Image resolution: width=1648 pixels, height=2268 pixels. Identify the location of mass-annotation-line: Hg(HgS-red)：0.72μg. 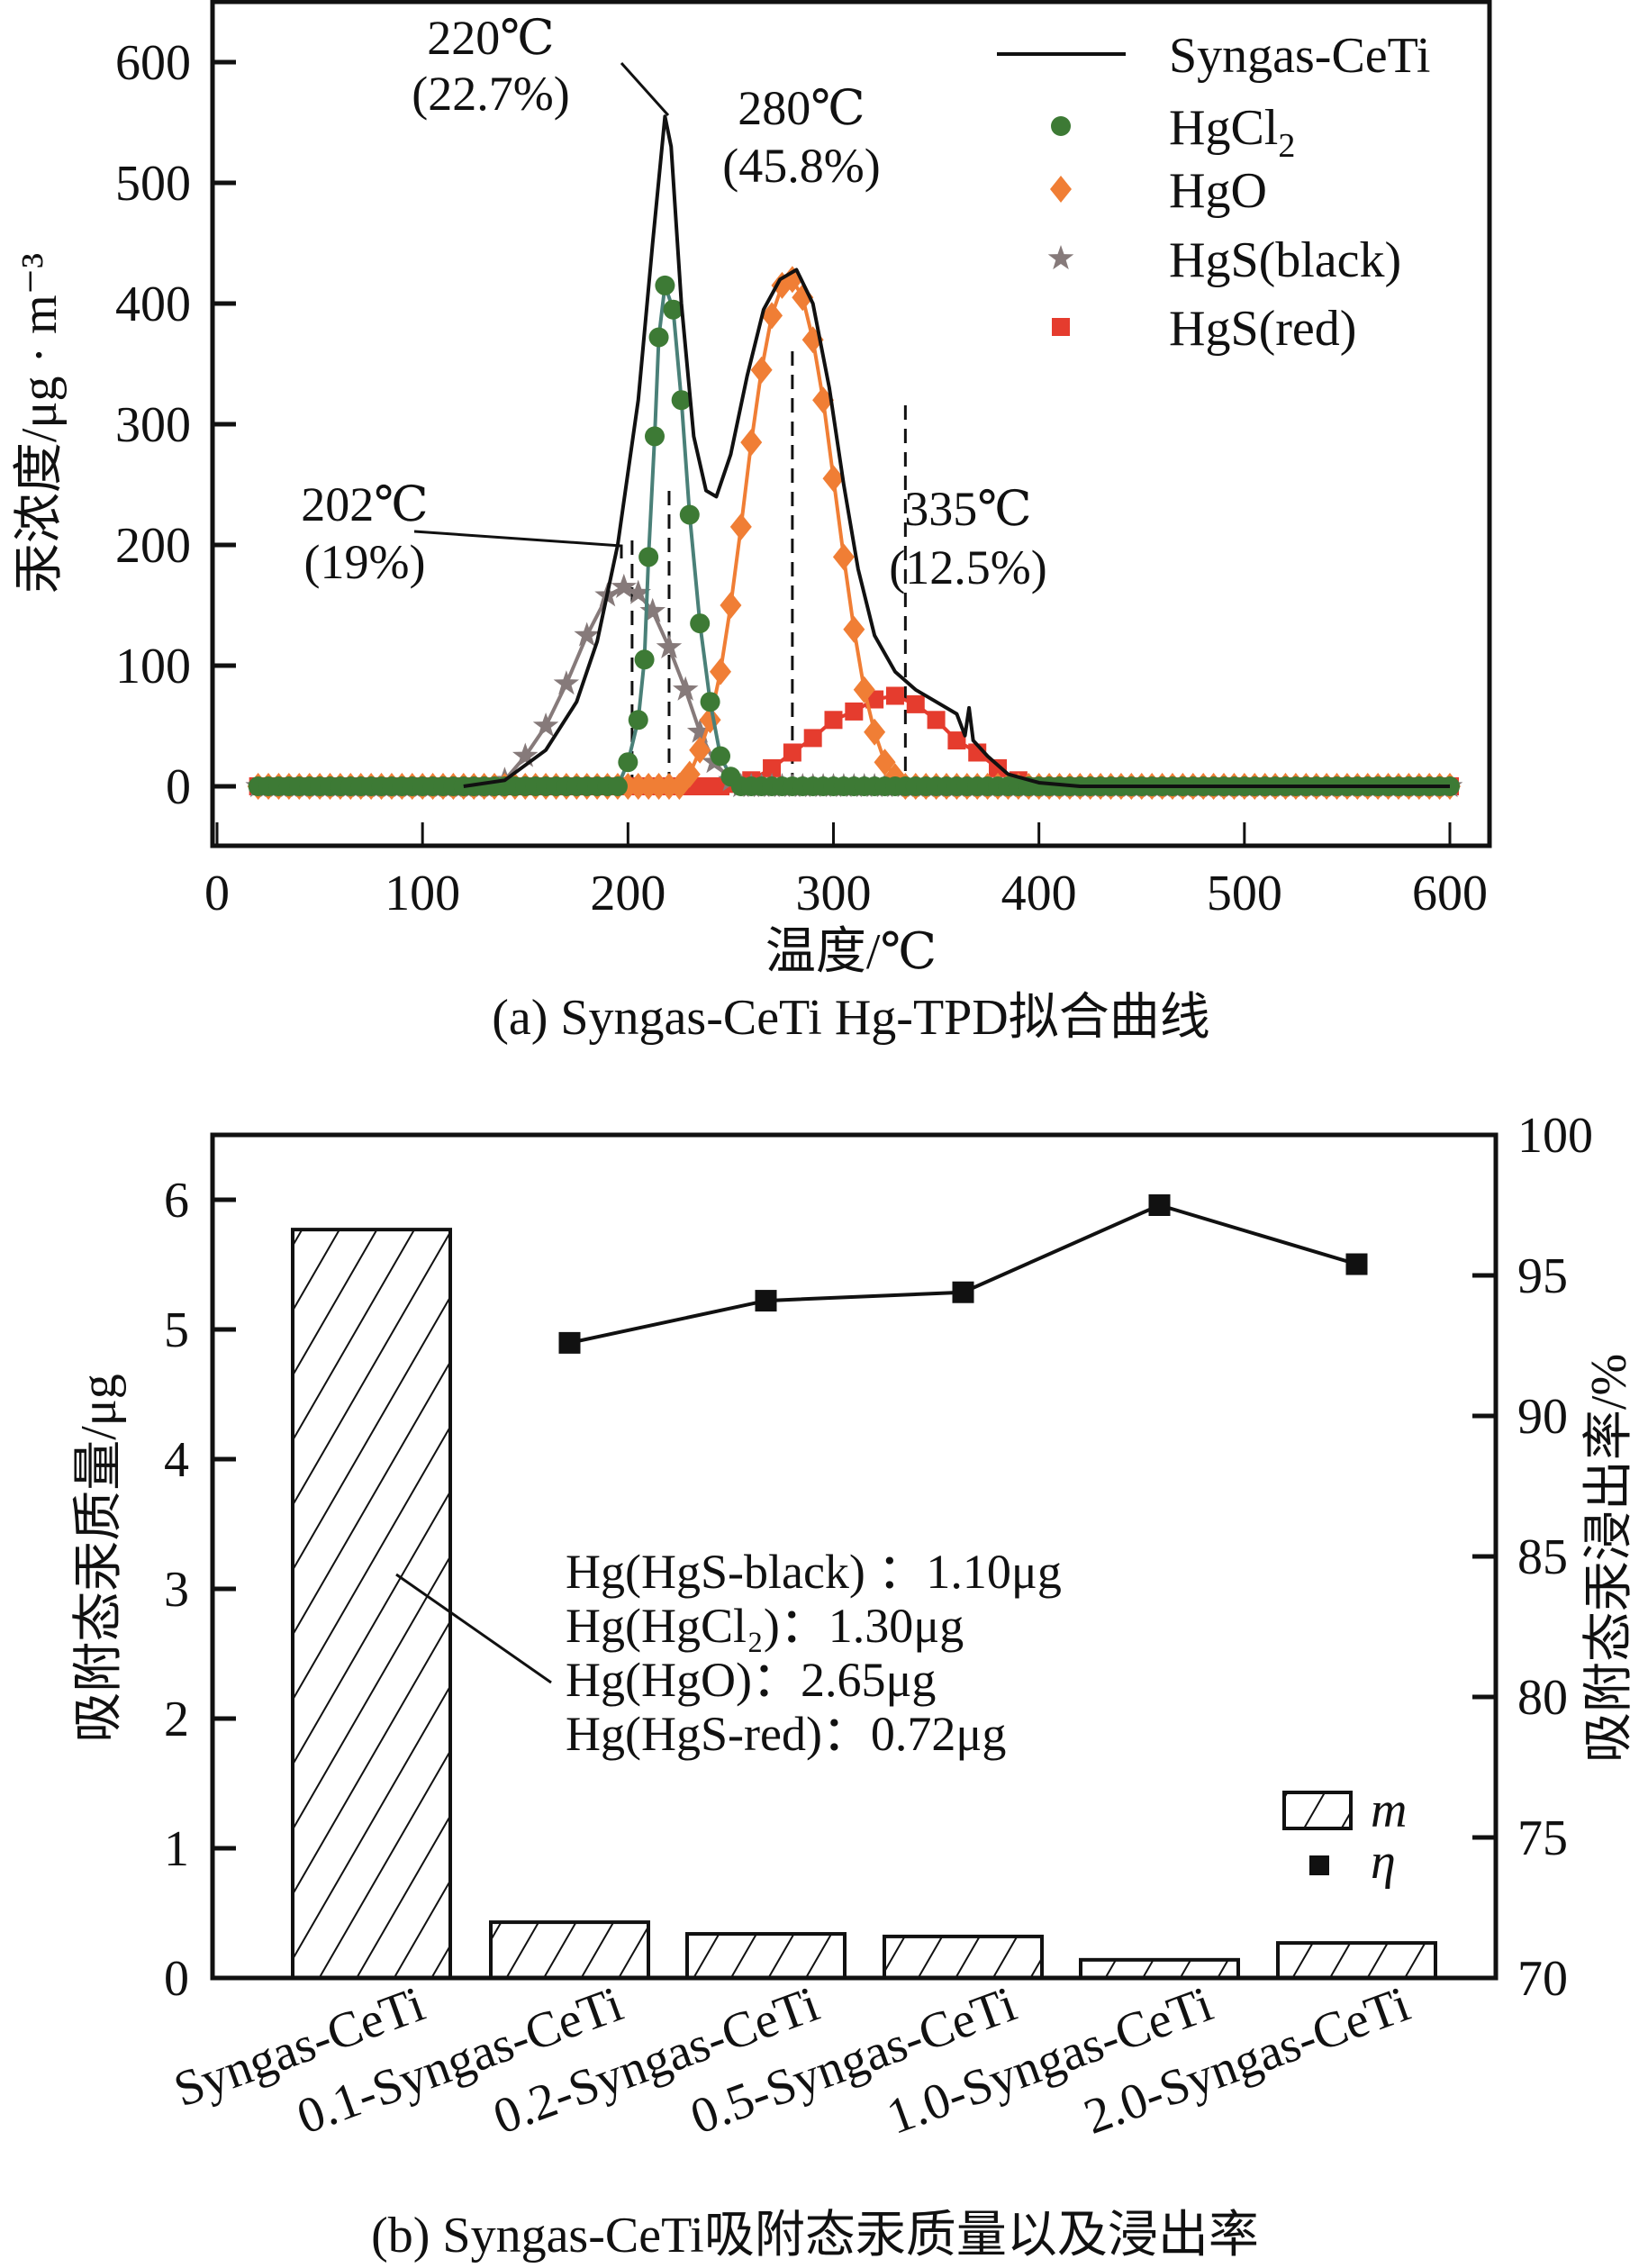
(786, 1734).